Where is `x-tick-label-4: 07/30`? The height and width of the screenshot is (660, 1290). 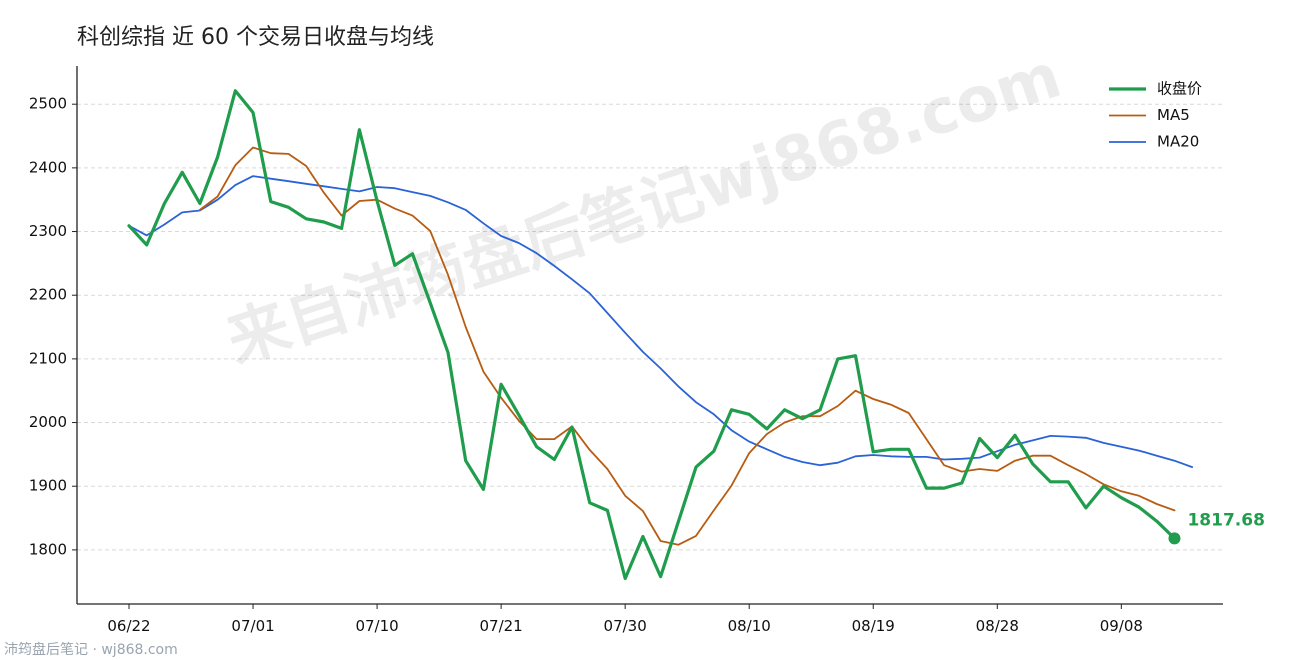 x-tick-label-4: 07/30 is located at coordinates (625, 626).